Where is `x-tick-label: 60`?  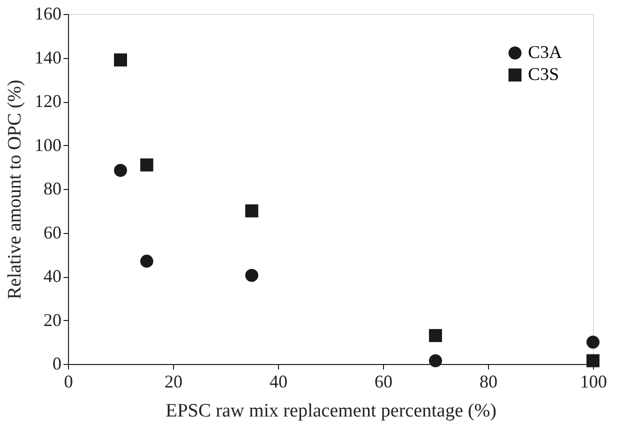
x-tick-label: 60 is located at coordinates (383, 382).